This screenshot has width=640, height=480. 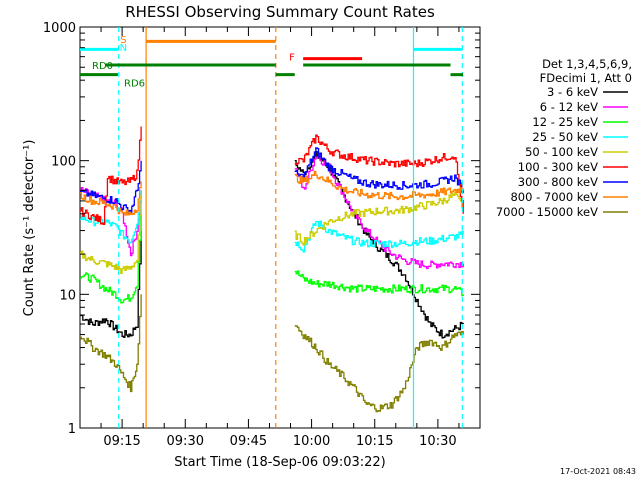 What do you see at coordinates (248, 441) in the screenshot?
I see `x-tick-label: 09:45` at bounding box center [248, 441].